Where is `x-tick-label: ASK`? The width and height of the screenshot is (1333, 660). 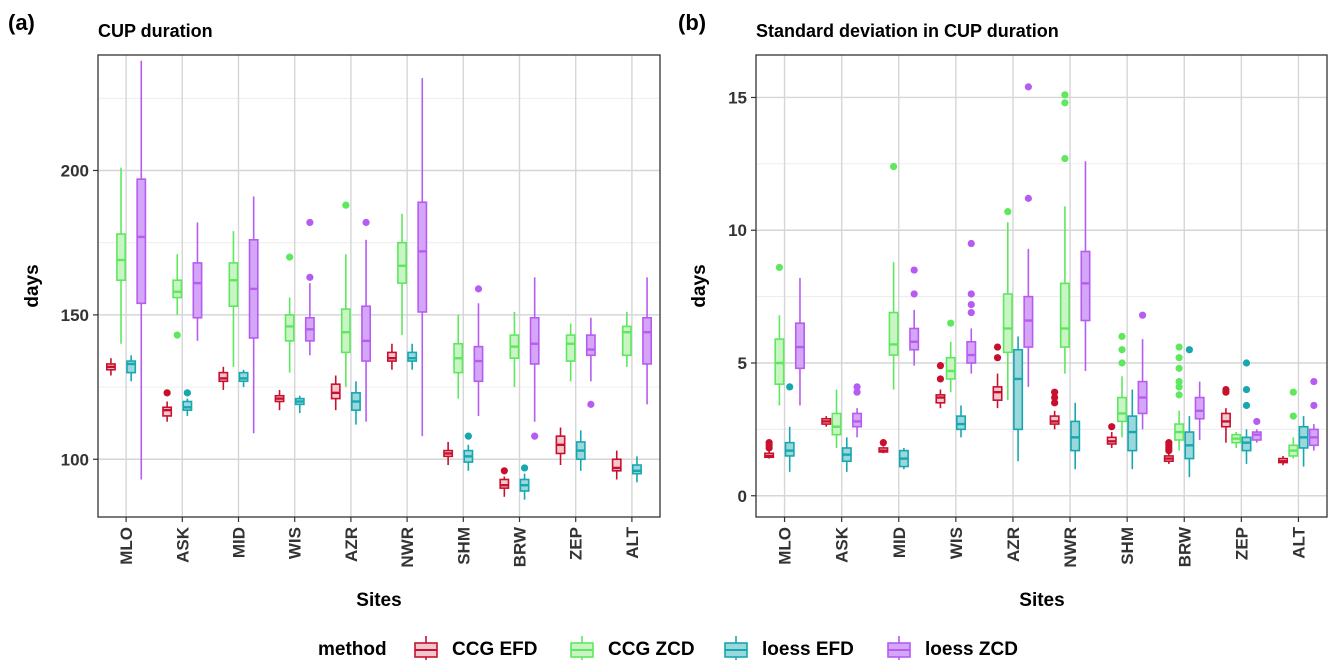 x-tick-label: ASK is located at coordinates (182, 544).